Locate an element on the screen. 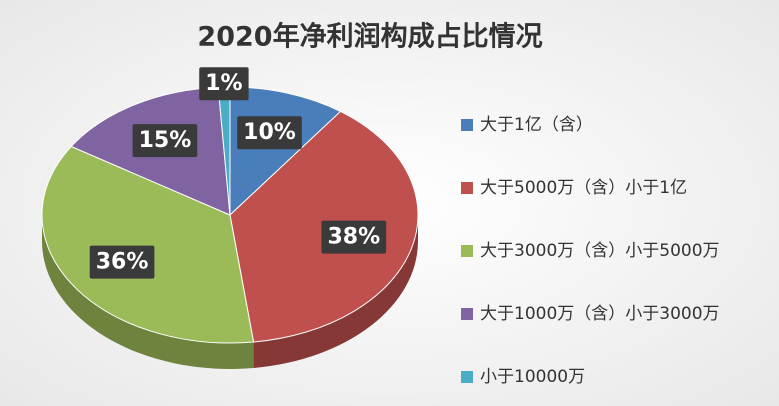  data-label: 10% is located at coordinates (269, 132).